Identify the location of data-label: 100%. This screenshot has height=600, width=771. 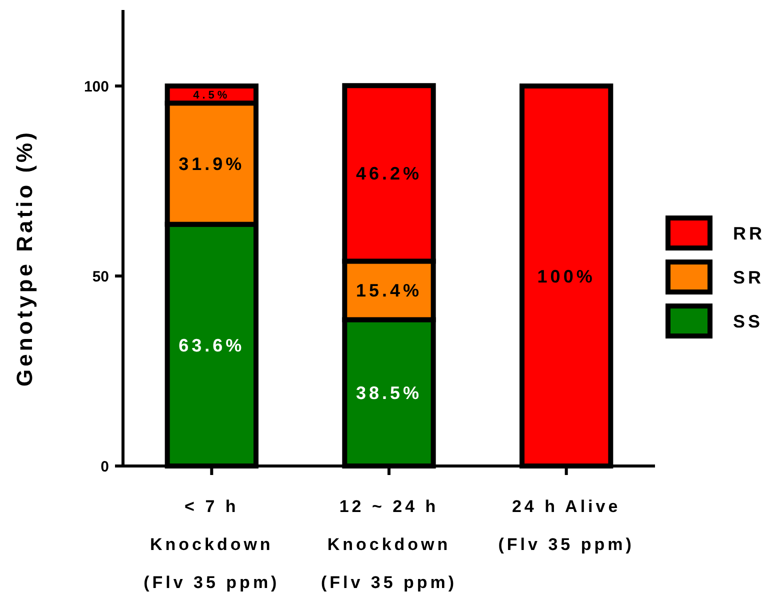
(566, 276).